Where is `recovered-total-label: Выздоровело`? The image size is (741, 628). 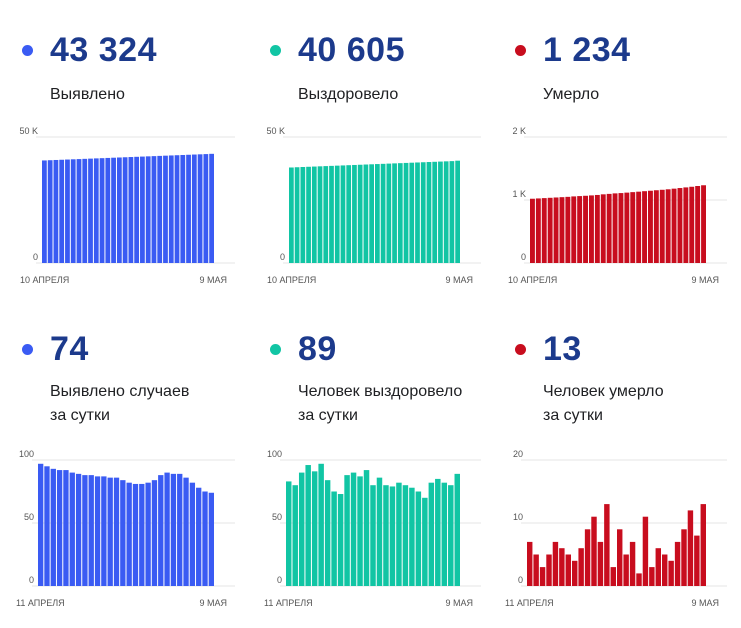 recovered-total-label: Выздоровело is located at coordinates (348, 94).